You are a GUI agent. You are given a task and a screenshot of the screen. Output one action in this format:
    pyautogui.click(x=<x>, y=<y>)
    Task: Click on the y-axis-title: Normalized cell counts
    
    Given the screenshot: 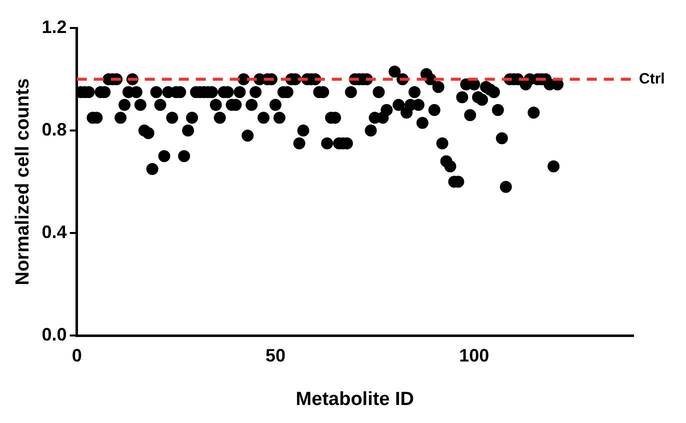 What is the action you would take?
    pyautogui.click(x=23, y=182)
    